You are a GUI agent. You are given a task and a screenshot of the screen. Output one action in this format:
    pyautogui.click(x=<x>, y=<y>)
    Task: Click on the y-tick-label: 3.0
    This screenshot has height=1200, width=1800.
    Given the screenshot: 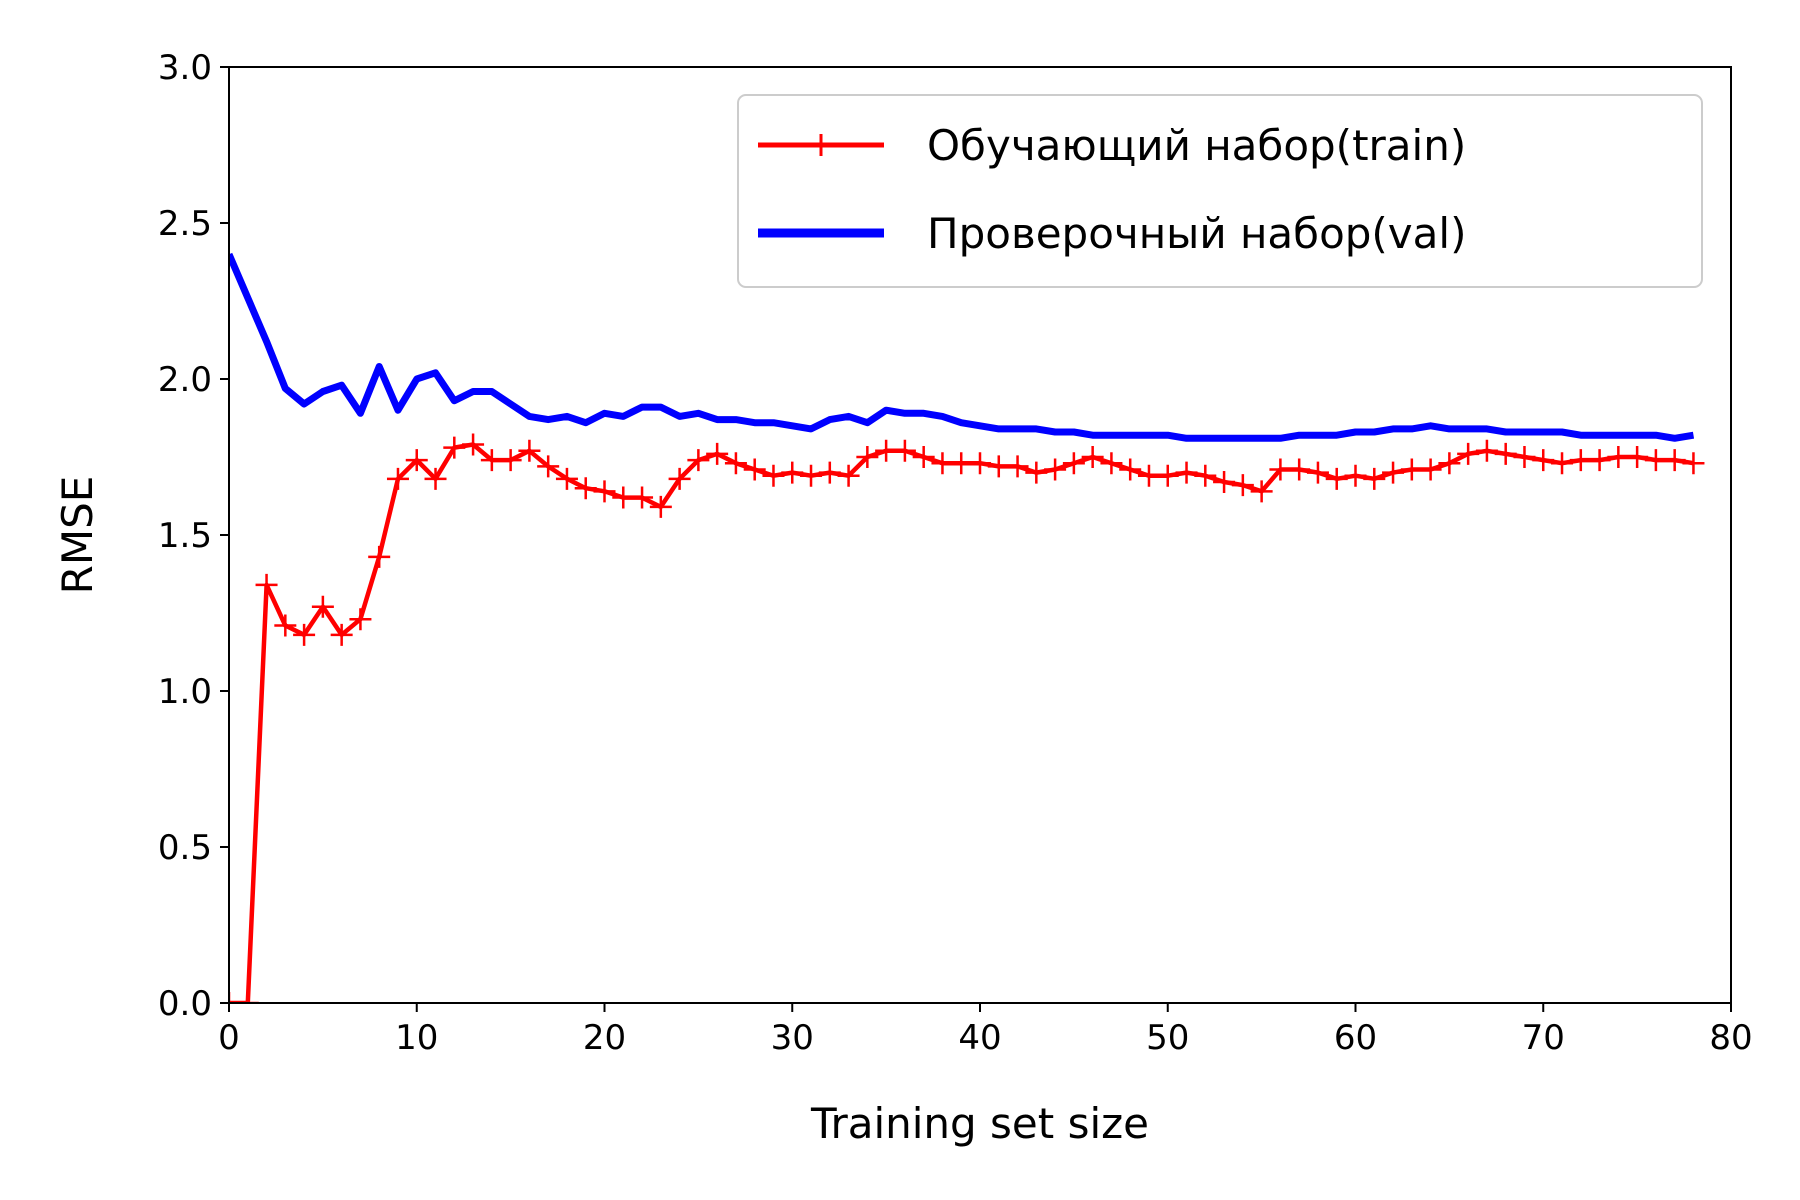 What is the action you would take?
    pyautogui.click(x=185, y=68)
    